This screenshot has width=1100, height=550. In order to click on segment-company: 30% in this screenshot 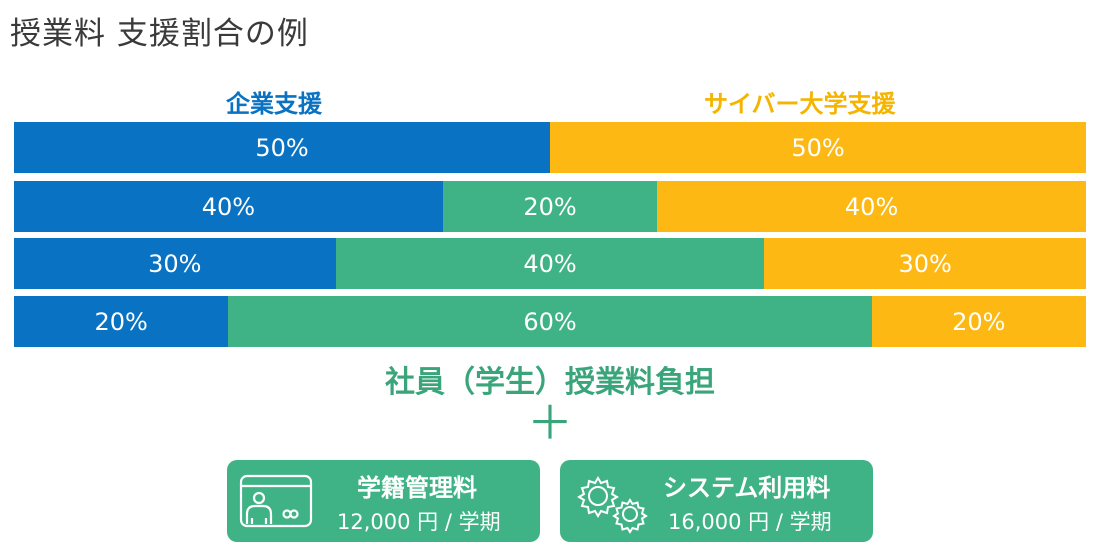, I will do `click(175, 263)`.